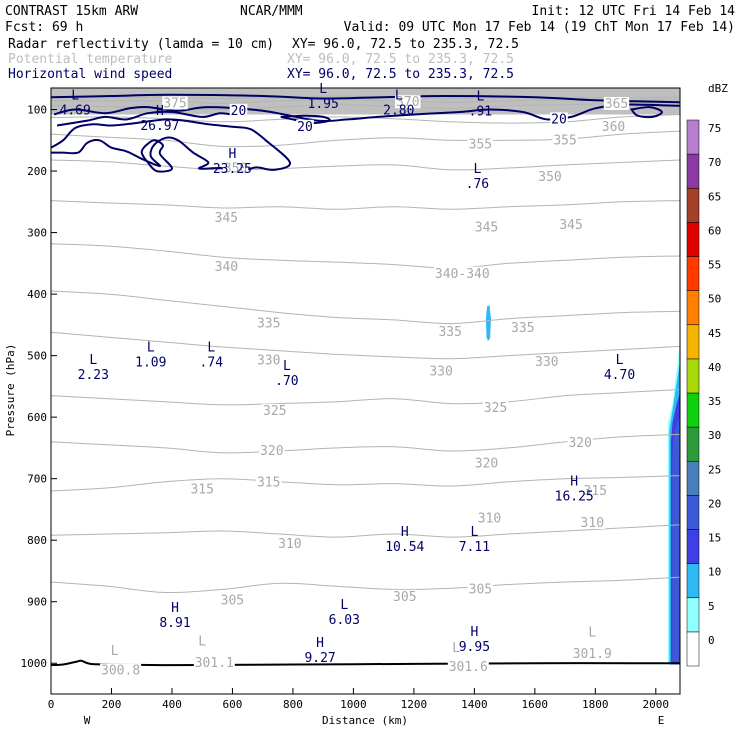 This screenshot has height=744, width=740. What do you see at coordinates (226, 266) in the screenshot?
I see `theta-label-11-bg` at bounding box center [226, 266].